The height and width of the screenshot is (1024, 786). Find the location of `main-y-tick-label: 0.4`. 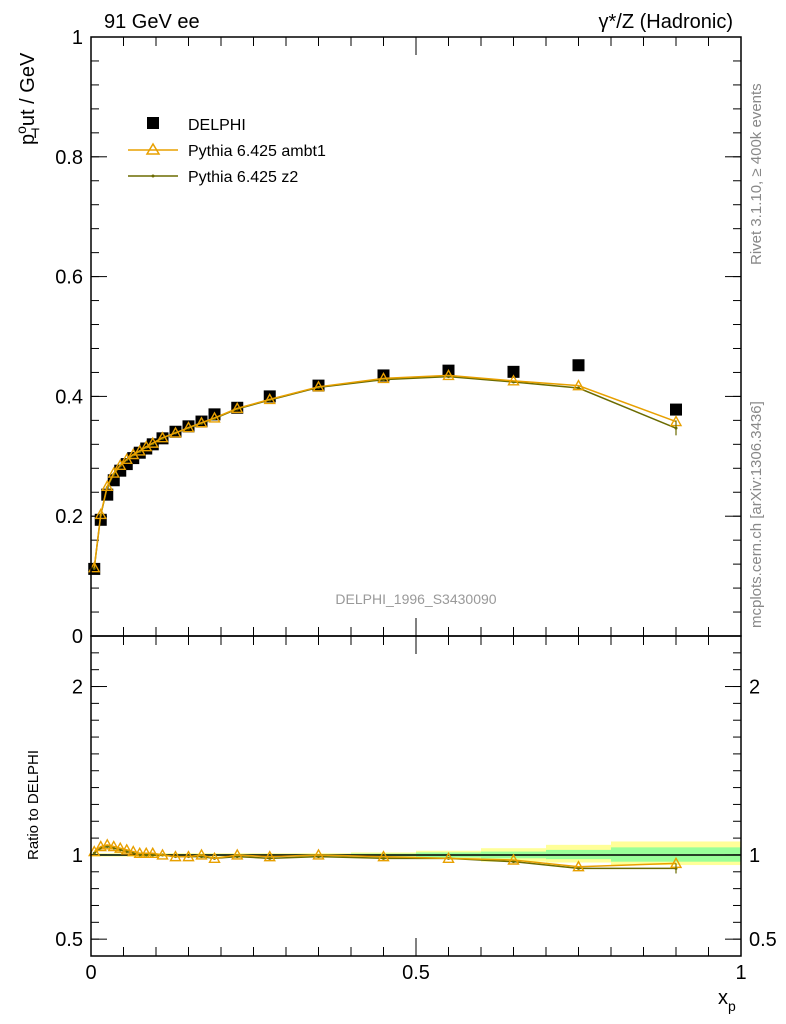

main-y-tick-label: 0.4 is located at coordinates (69, 397).